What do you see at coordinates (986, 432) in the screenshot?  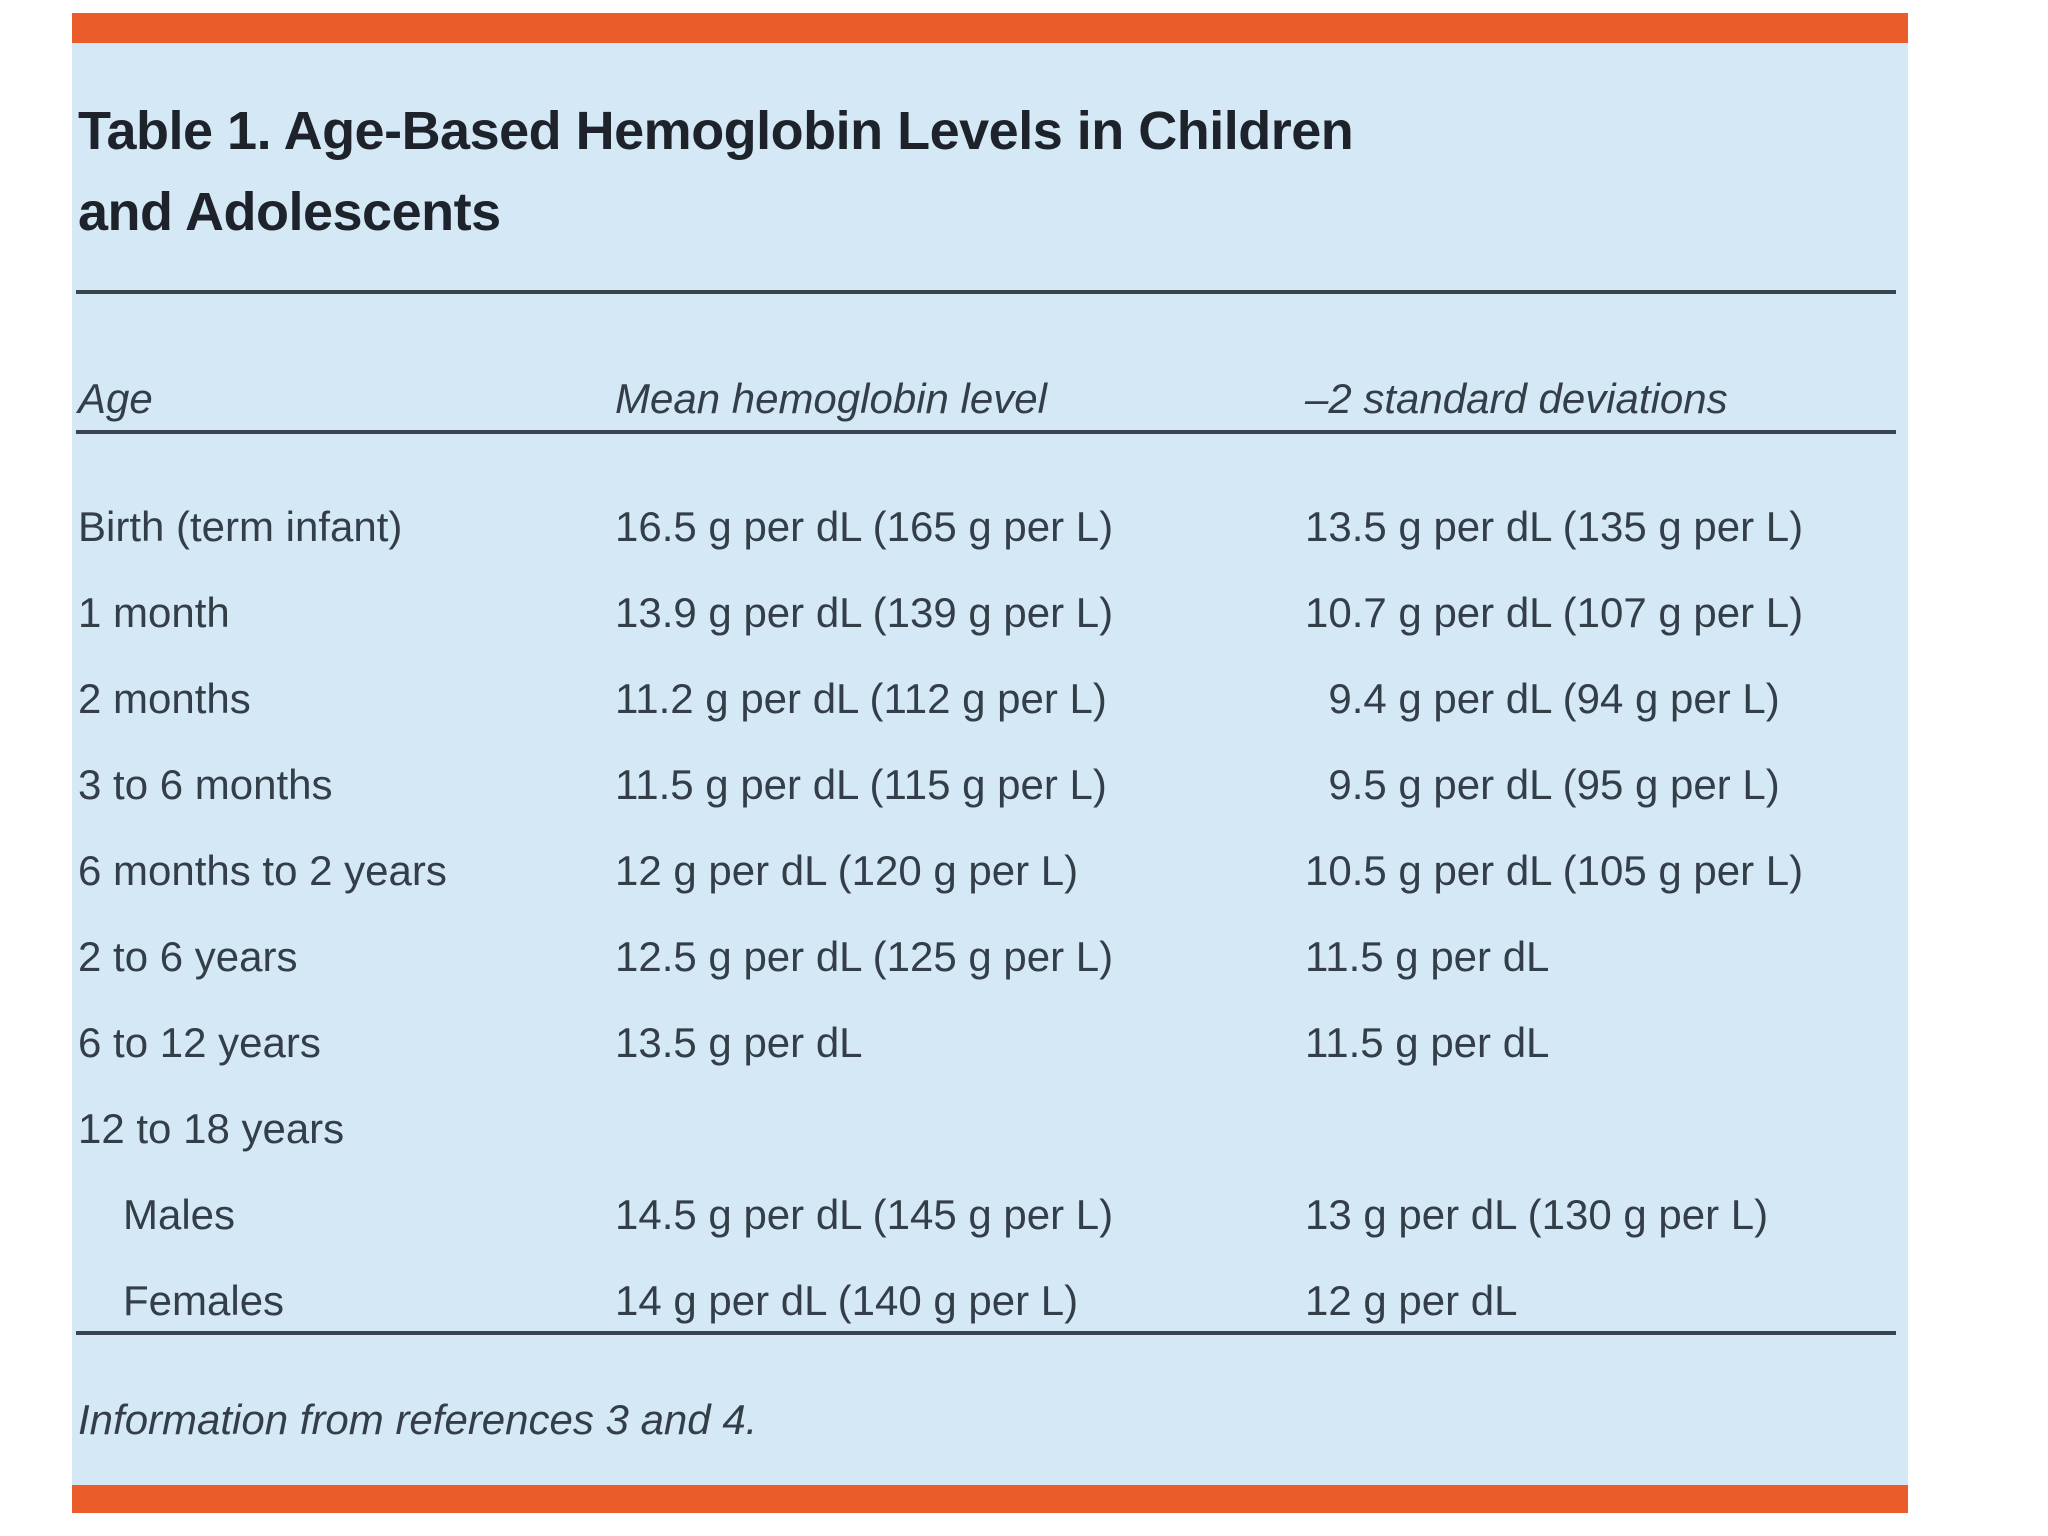 I see `divider-below-header` at bounding box center [986, 432].